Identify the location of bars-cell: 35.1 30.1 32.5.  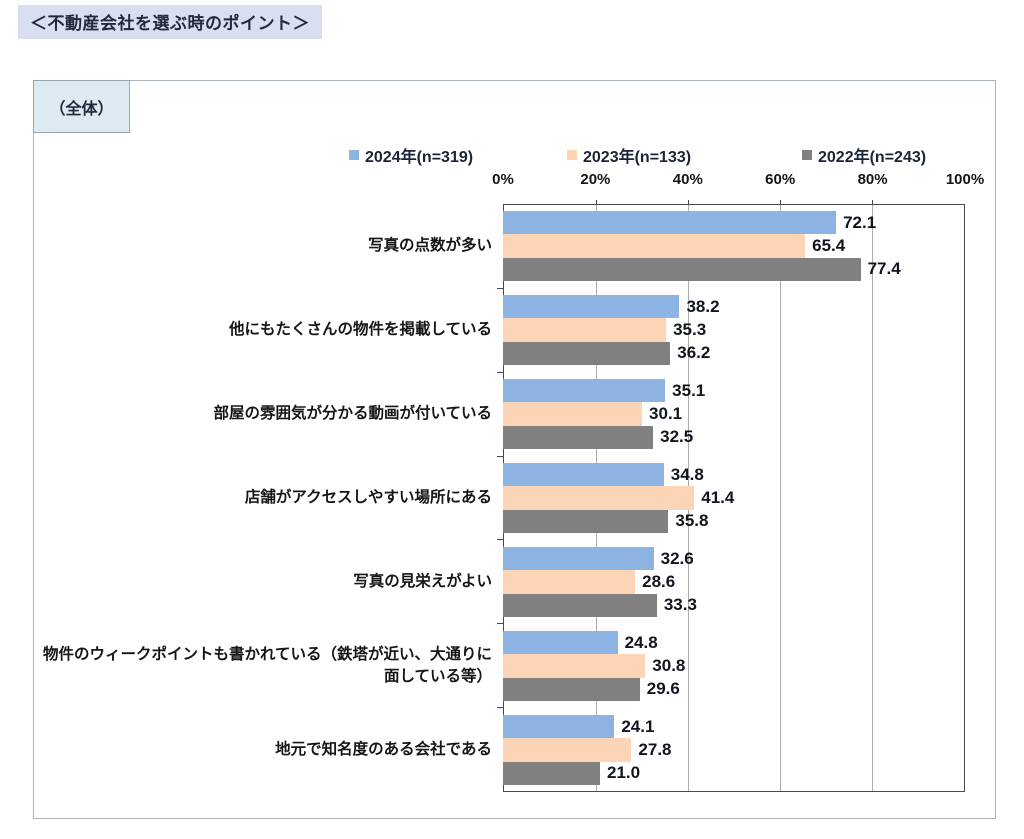
(734, 414).